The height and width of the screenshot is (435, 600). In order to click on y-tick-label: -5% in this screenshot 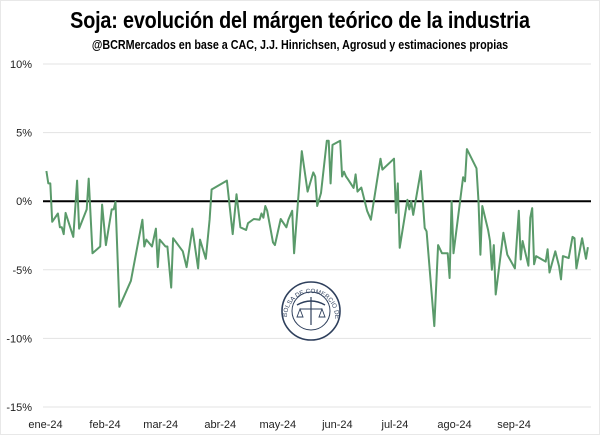, I will do `click(22, 271)`.